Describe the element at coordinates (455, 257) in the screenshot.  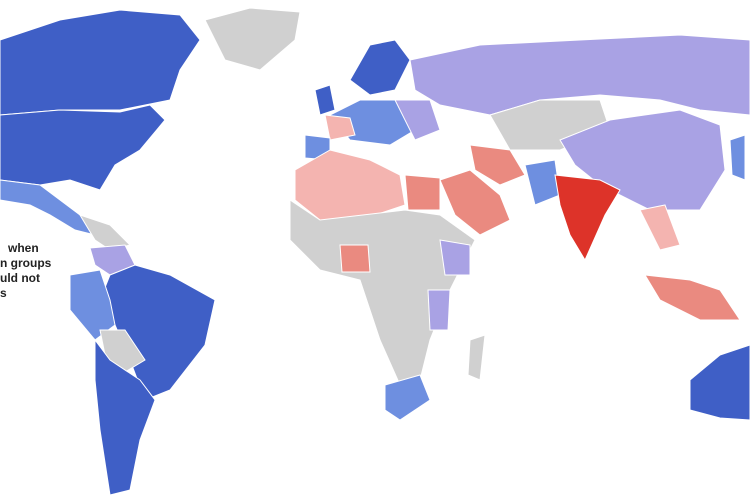
I see `region-ethiopia` at that location.